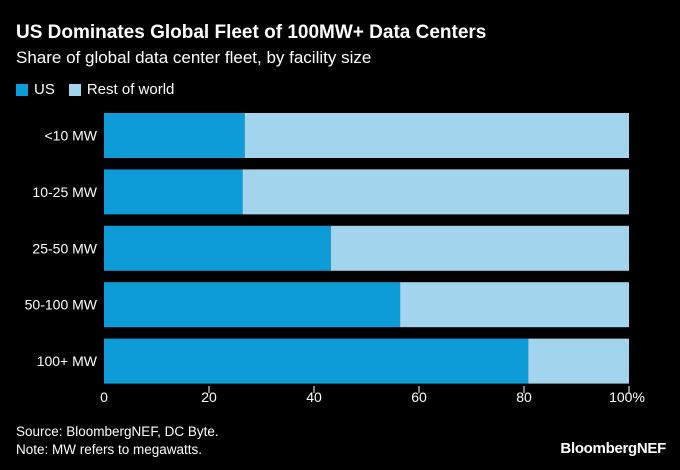  What do you see at coordinates (627, 397) in the screenshot?
I see `x-tick-label: 100%` at bounding box center [627, 397].